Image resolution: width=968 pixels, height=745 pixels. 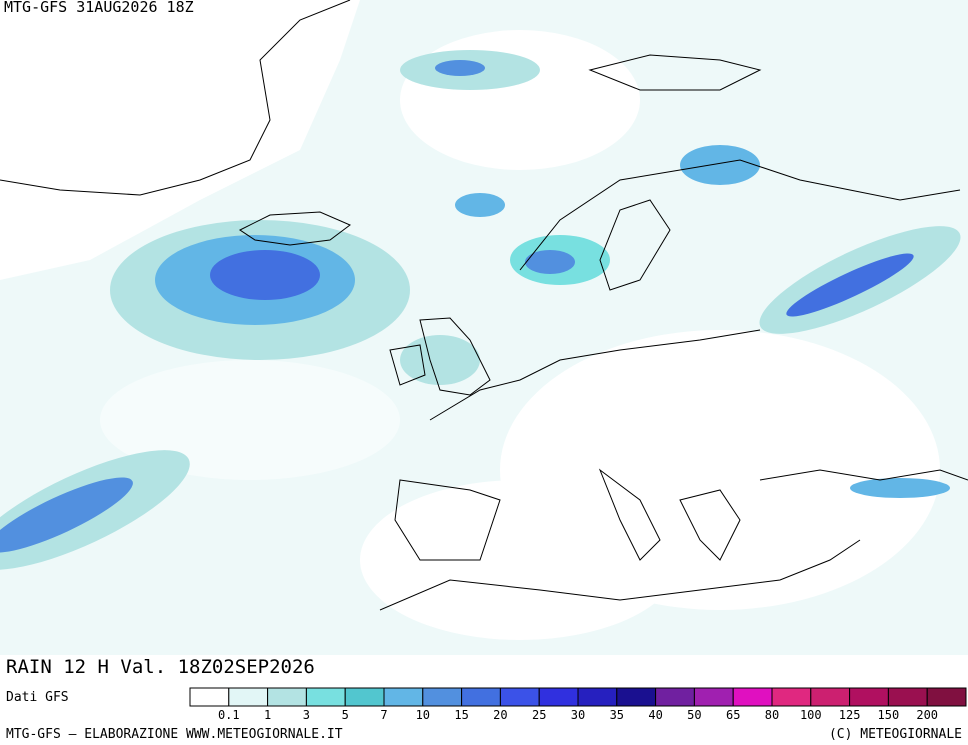 I want to click on legend-label: 7, so click(x=383, y=715).